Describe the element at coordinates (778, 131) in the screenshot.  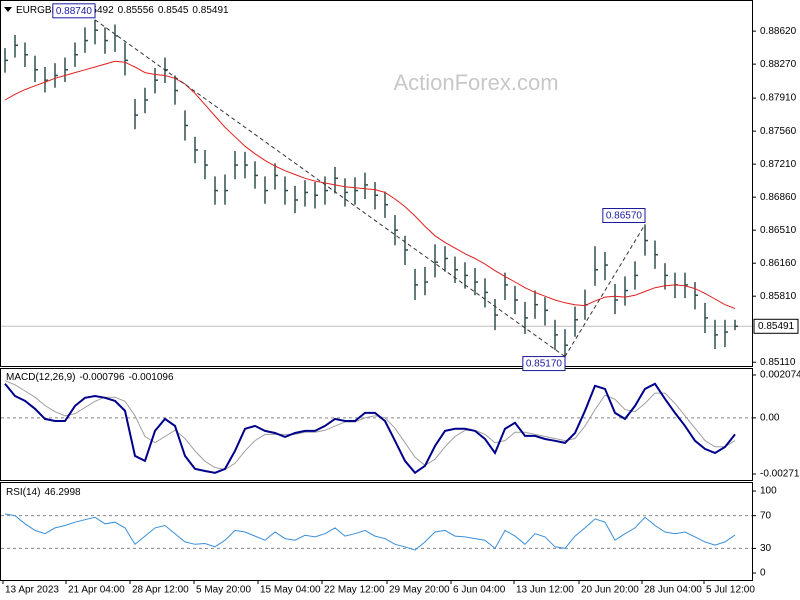
I see `y-tick-label: 0.87560` at that location.